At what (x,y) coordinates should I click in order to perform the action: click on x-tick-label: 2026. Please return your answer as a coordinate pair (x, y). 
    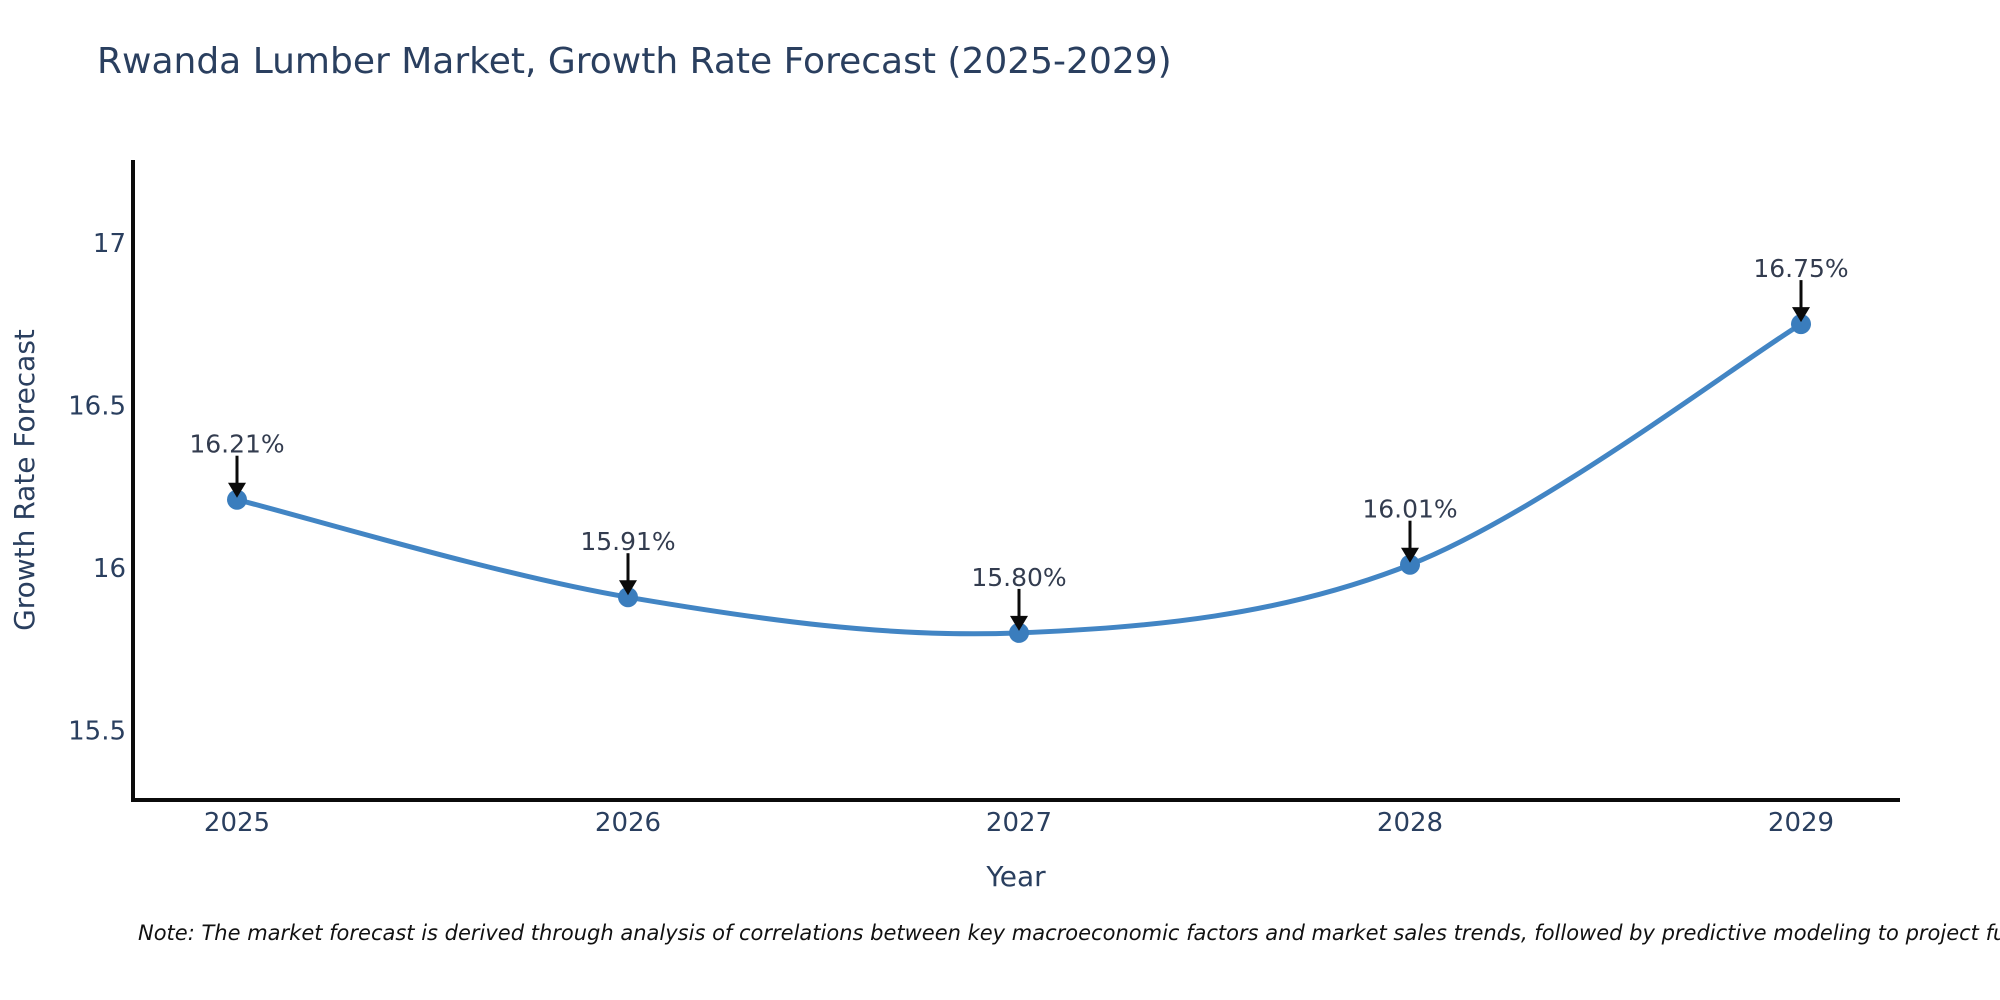
    Looking at the image, I should click on (628, 823).